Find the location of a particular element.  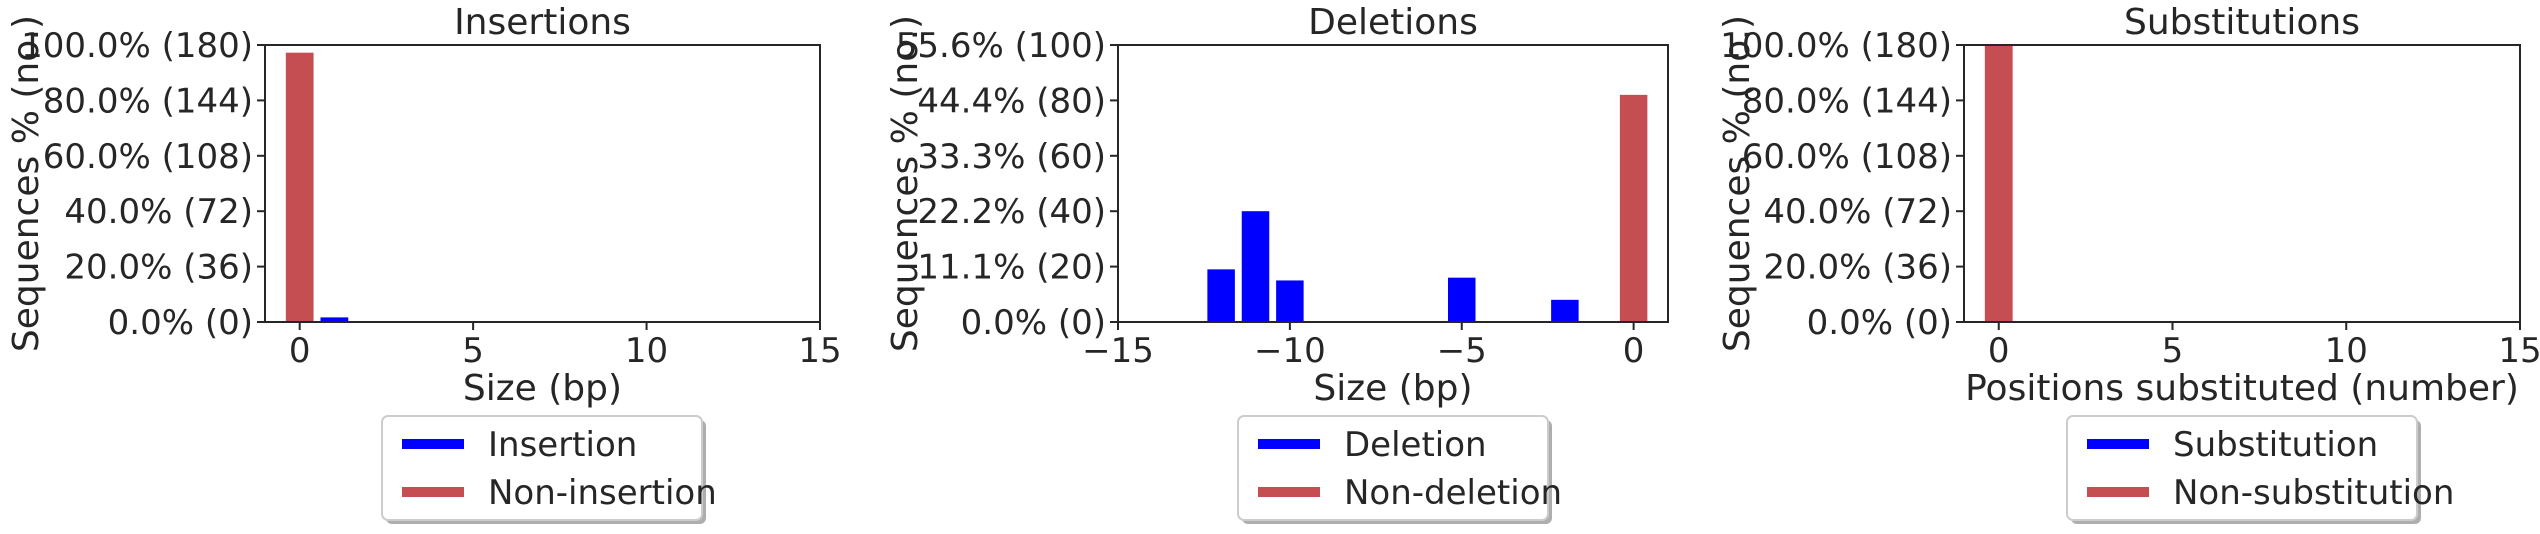

legend: Deletion Non-deletion is located at coordinates (1399, 469).